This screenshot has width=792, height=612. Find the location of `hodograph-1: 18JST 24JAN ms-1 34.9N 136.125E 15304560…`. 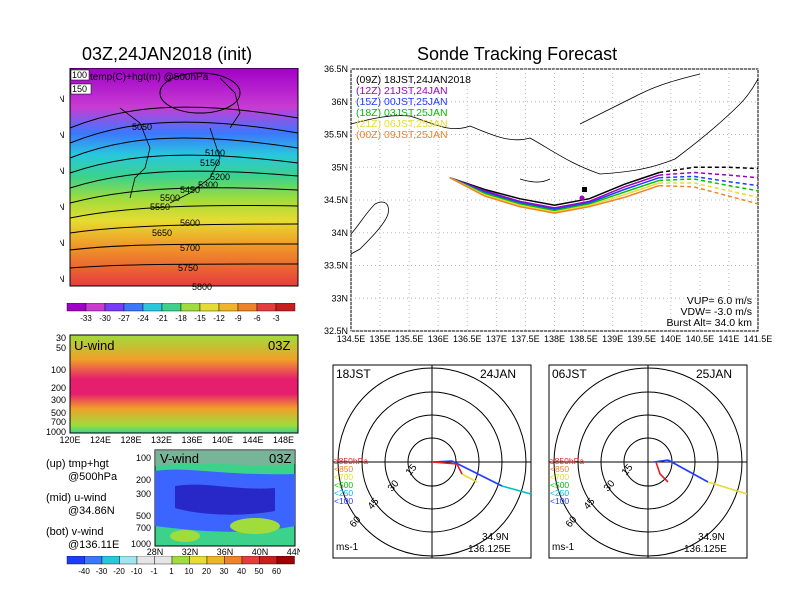

hodograph-1: 18JST 24JAN ms-1 34.9N 136.125E 15304560… is located at coordinates (432, 461).